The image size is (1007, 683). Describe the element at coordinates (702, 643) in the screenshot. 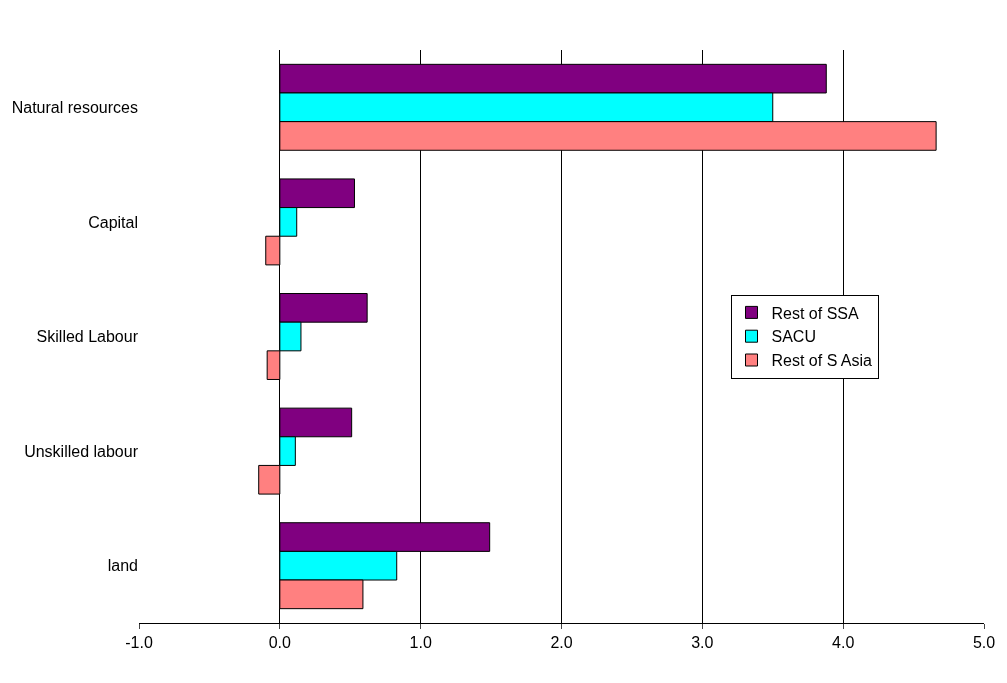

I see `x-tick-label: 3.0` at that location.